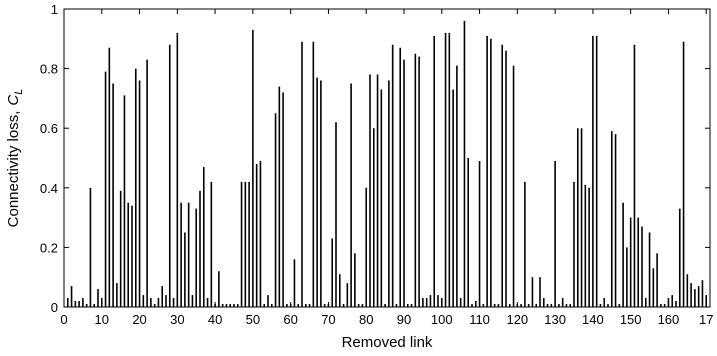  Describe the element at coordinates (387, 342) in the screenshot. I see `x-axis-label: Removed link` at that location.